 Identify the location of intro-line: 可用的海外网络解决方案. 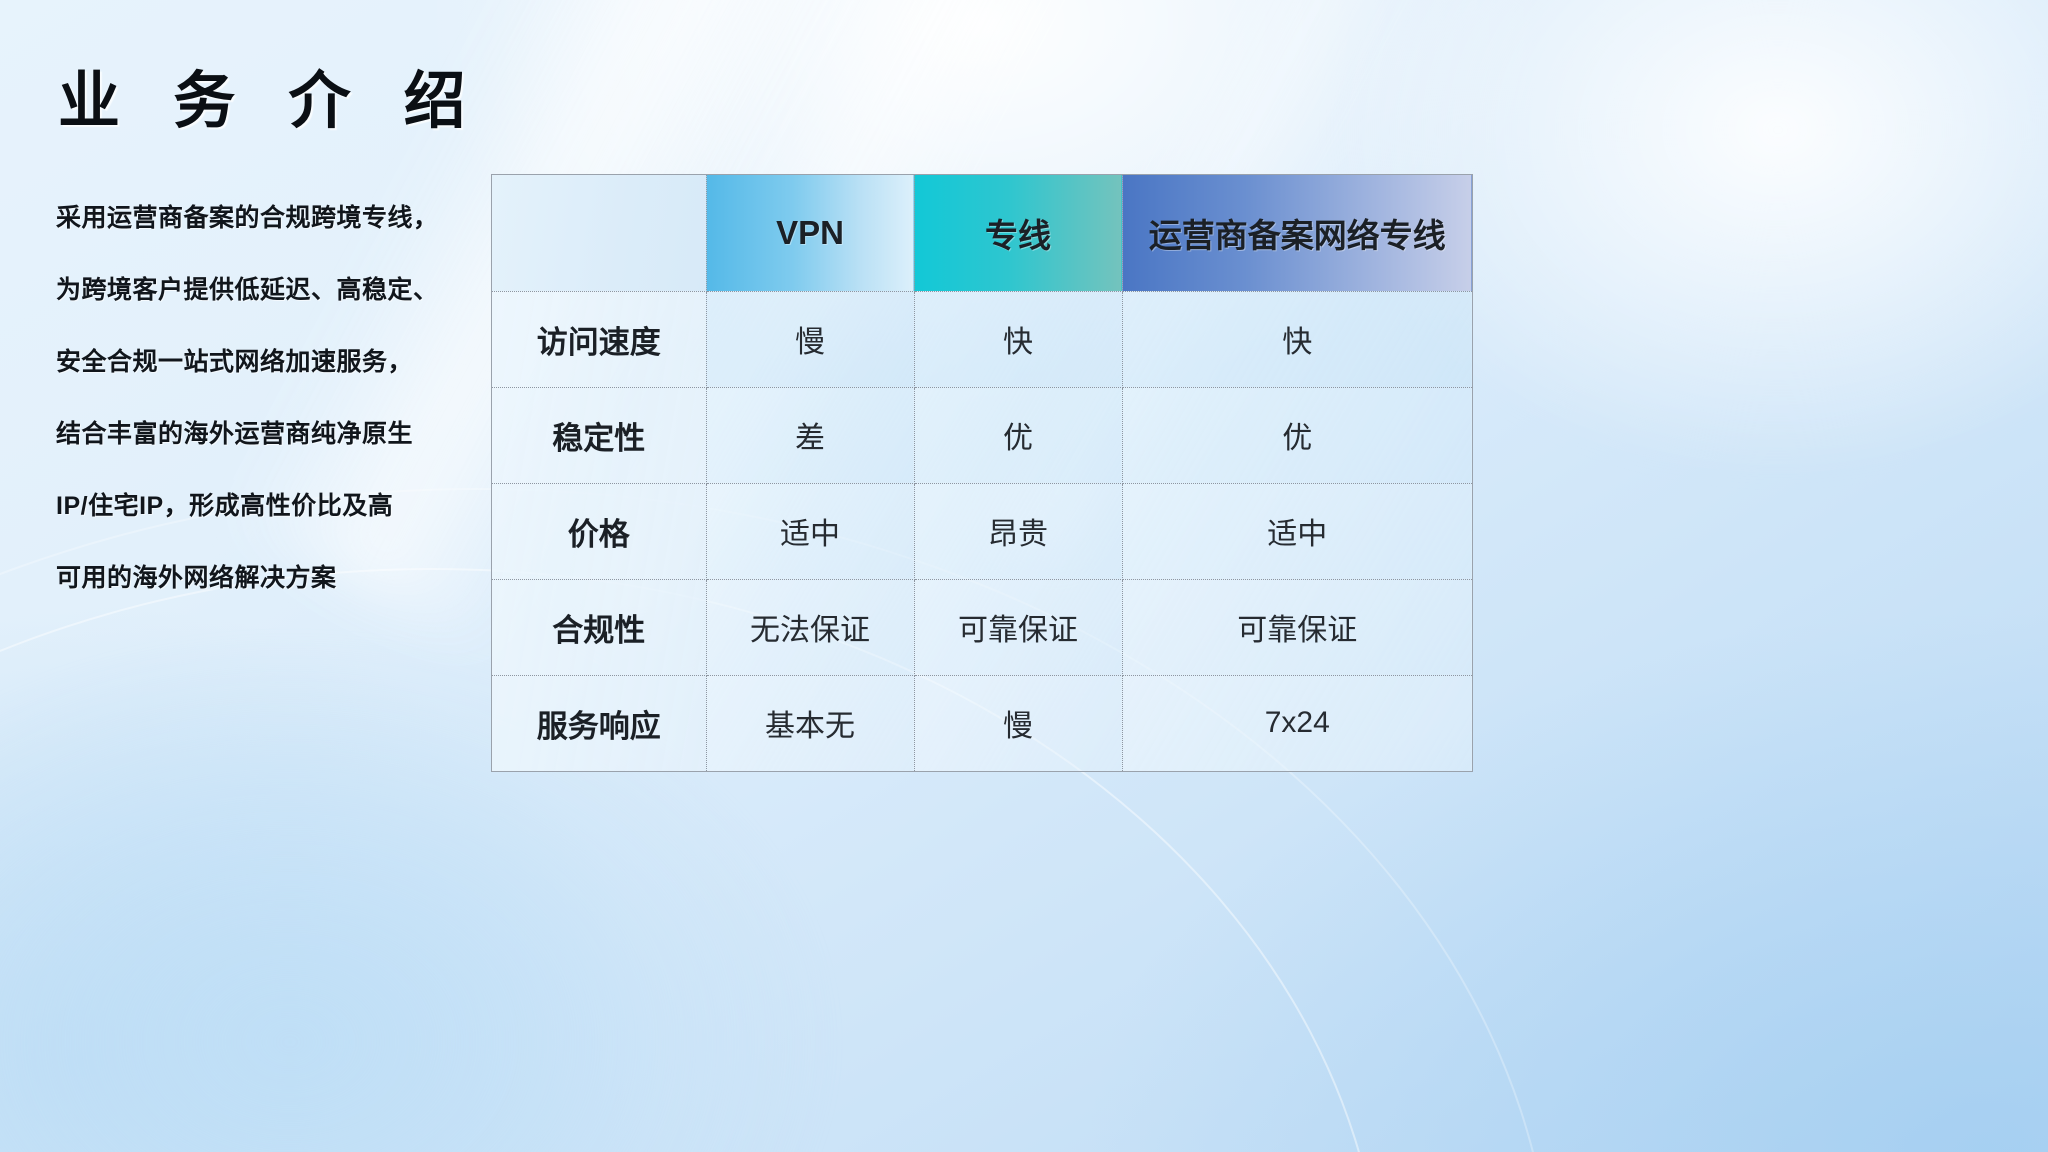
(196, 578).